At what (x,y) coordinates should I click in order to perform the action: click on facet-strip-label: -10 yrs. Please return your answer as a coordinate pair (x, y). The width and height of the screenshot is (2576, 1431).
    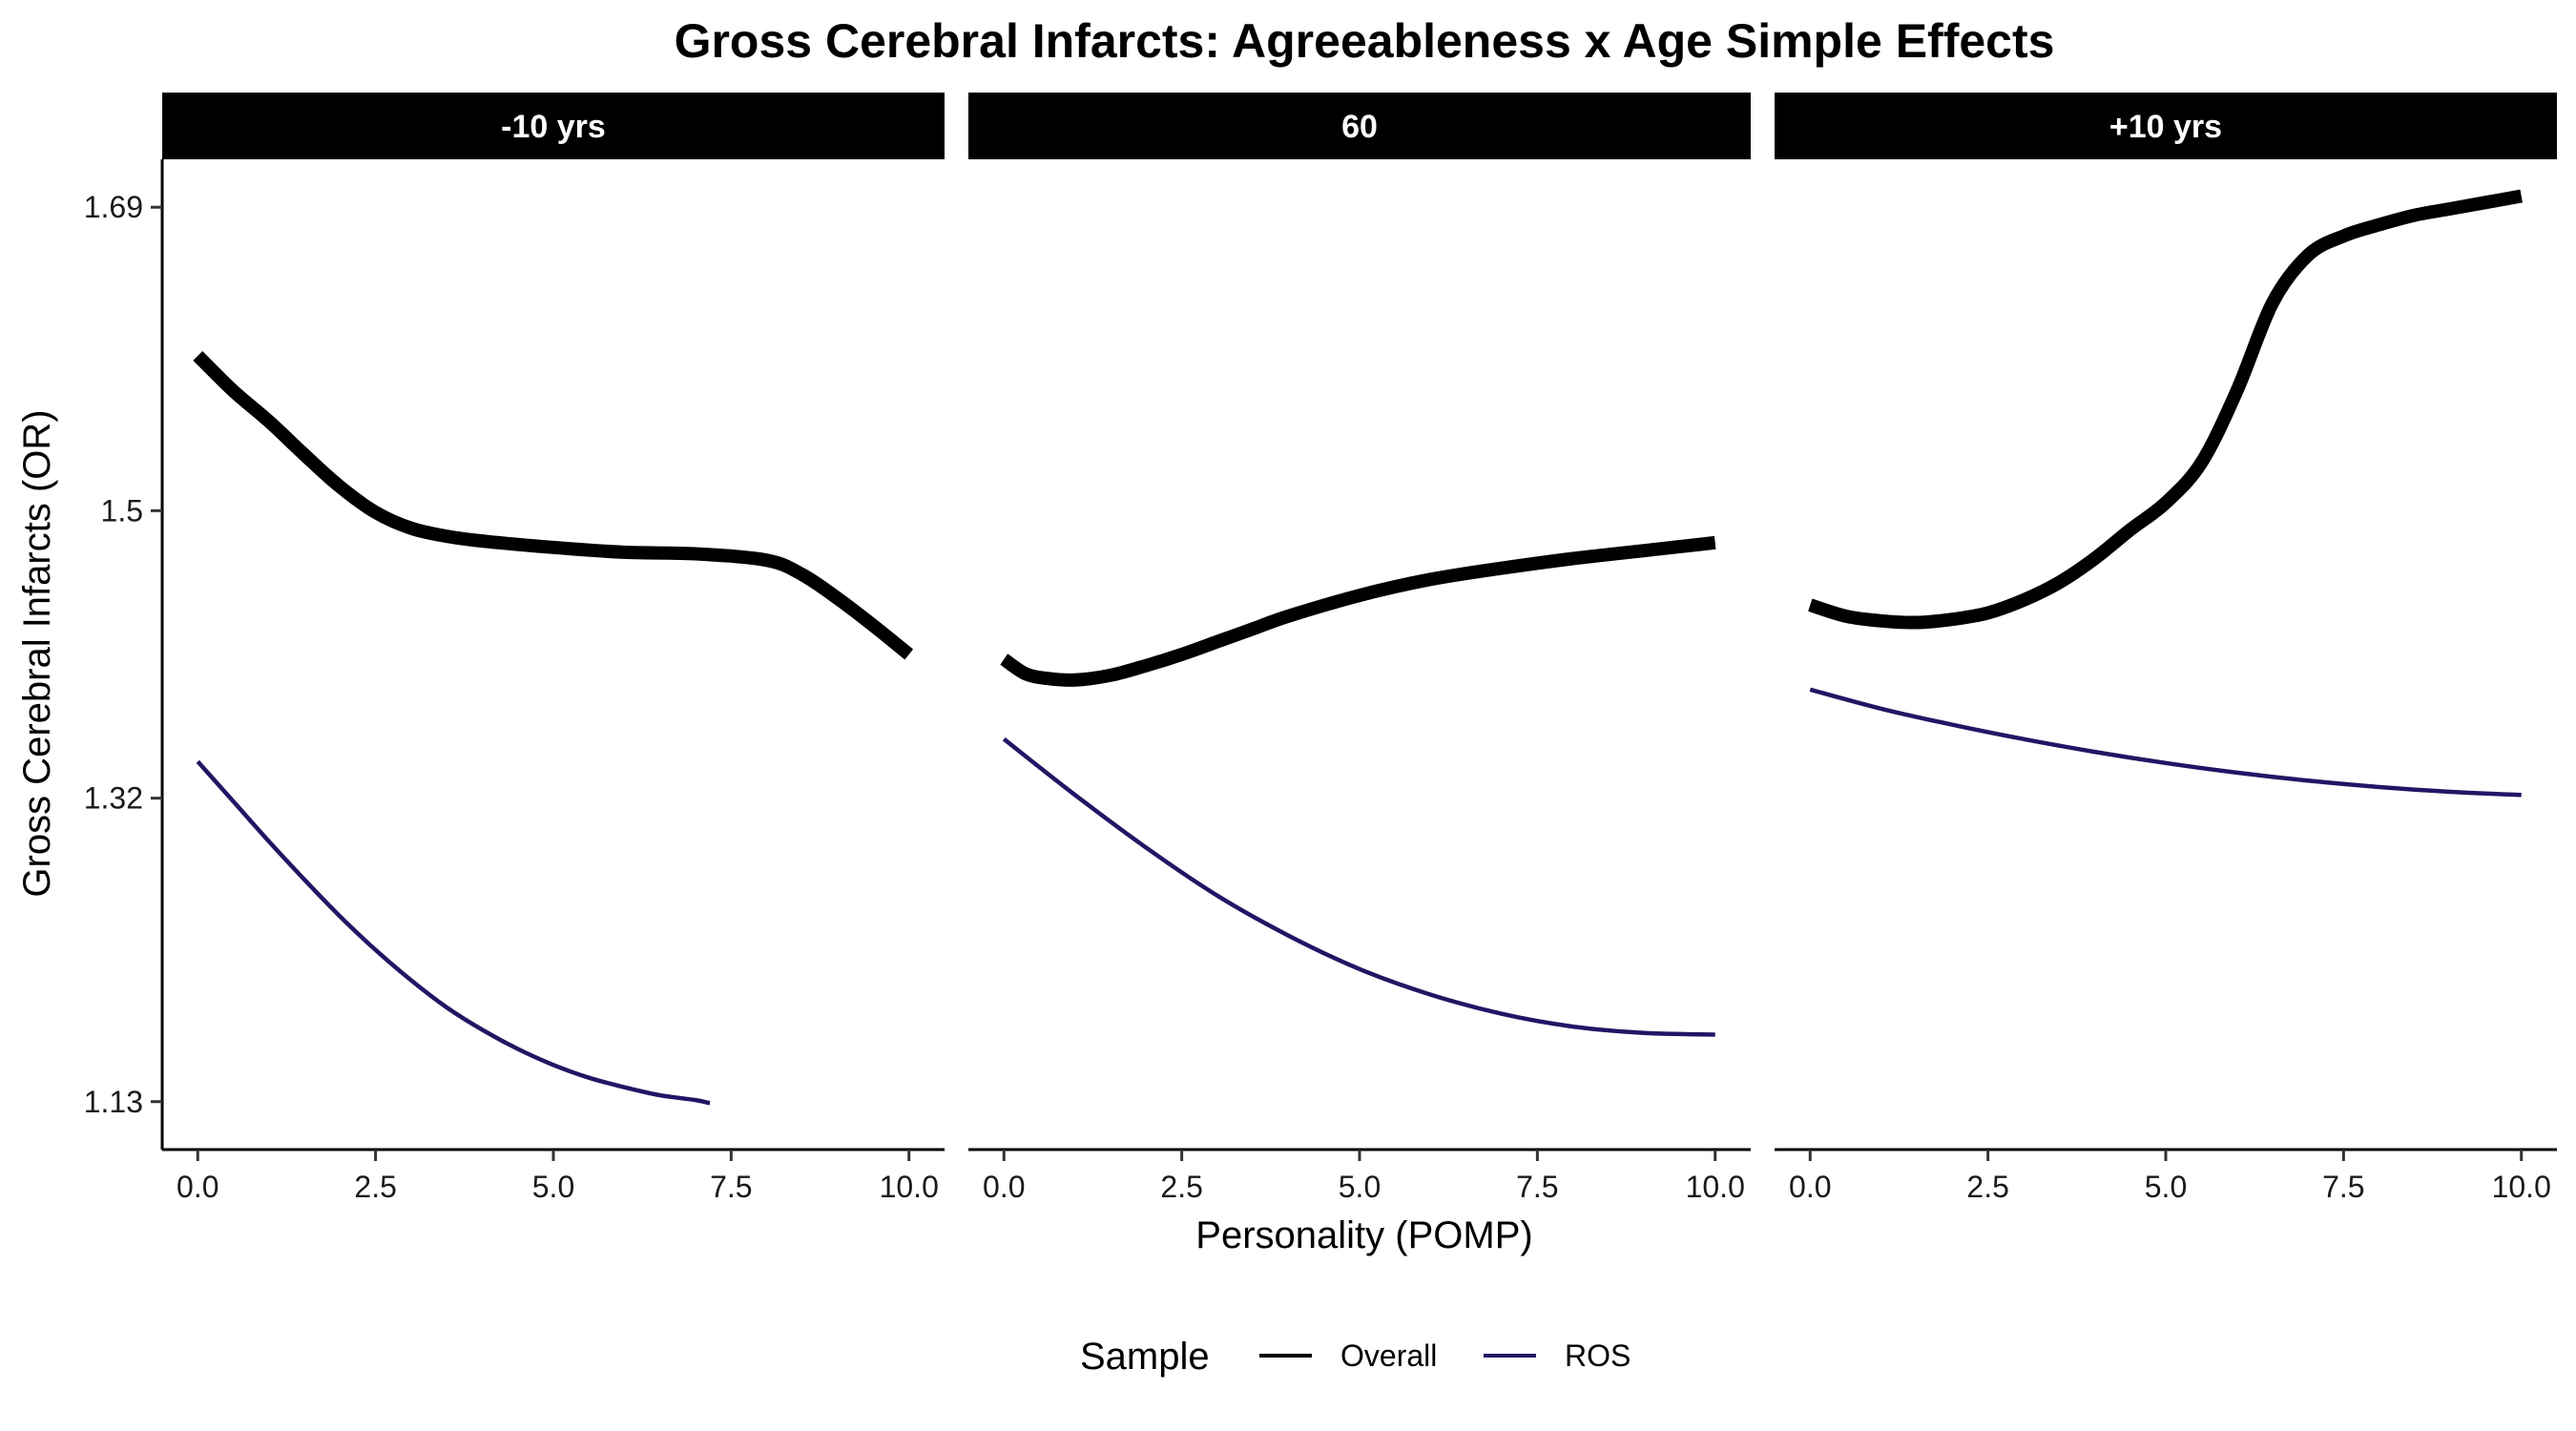
    Looking at the image, I should click on (553, 127).